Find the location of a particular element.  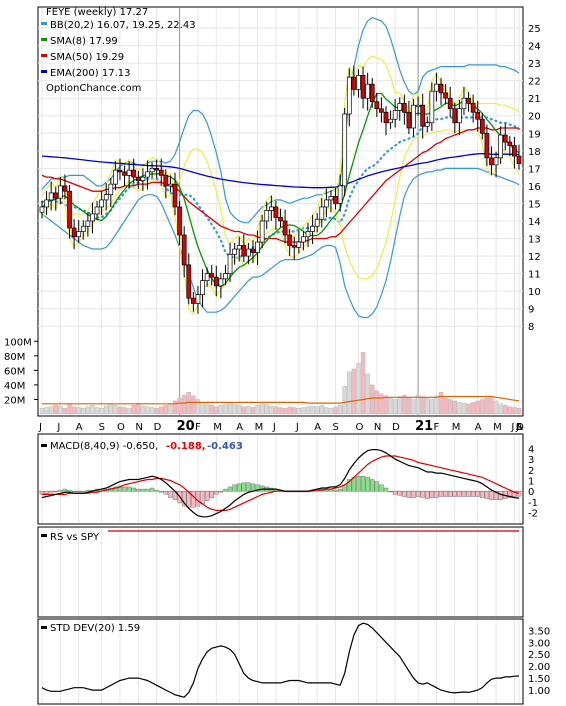

stddev-legend: STD DEV(20) 1.59 is located at coordinates (90, 628).